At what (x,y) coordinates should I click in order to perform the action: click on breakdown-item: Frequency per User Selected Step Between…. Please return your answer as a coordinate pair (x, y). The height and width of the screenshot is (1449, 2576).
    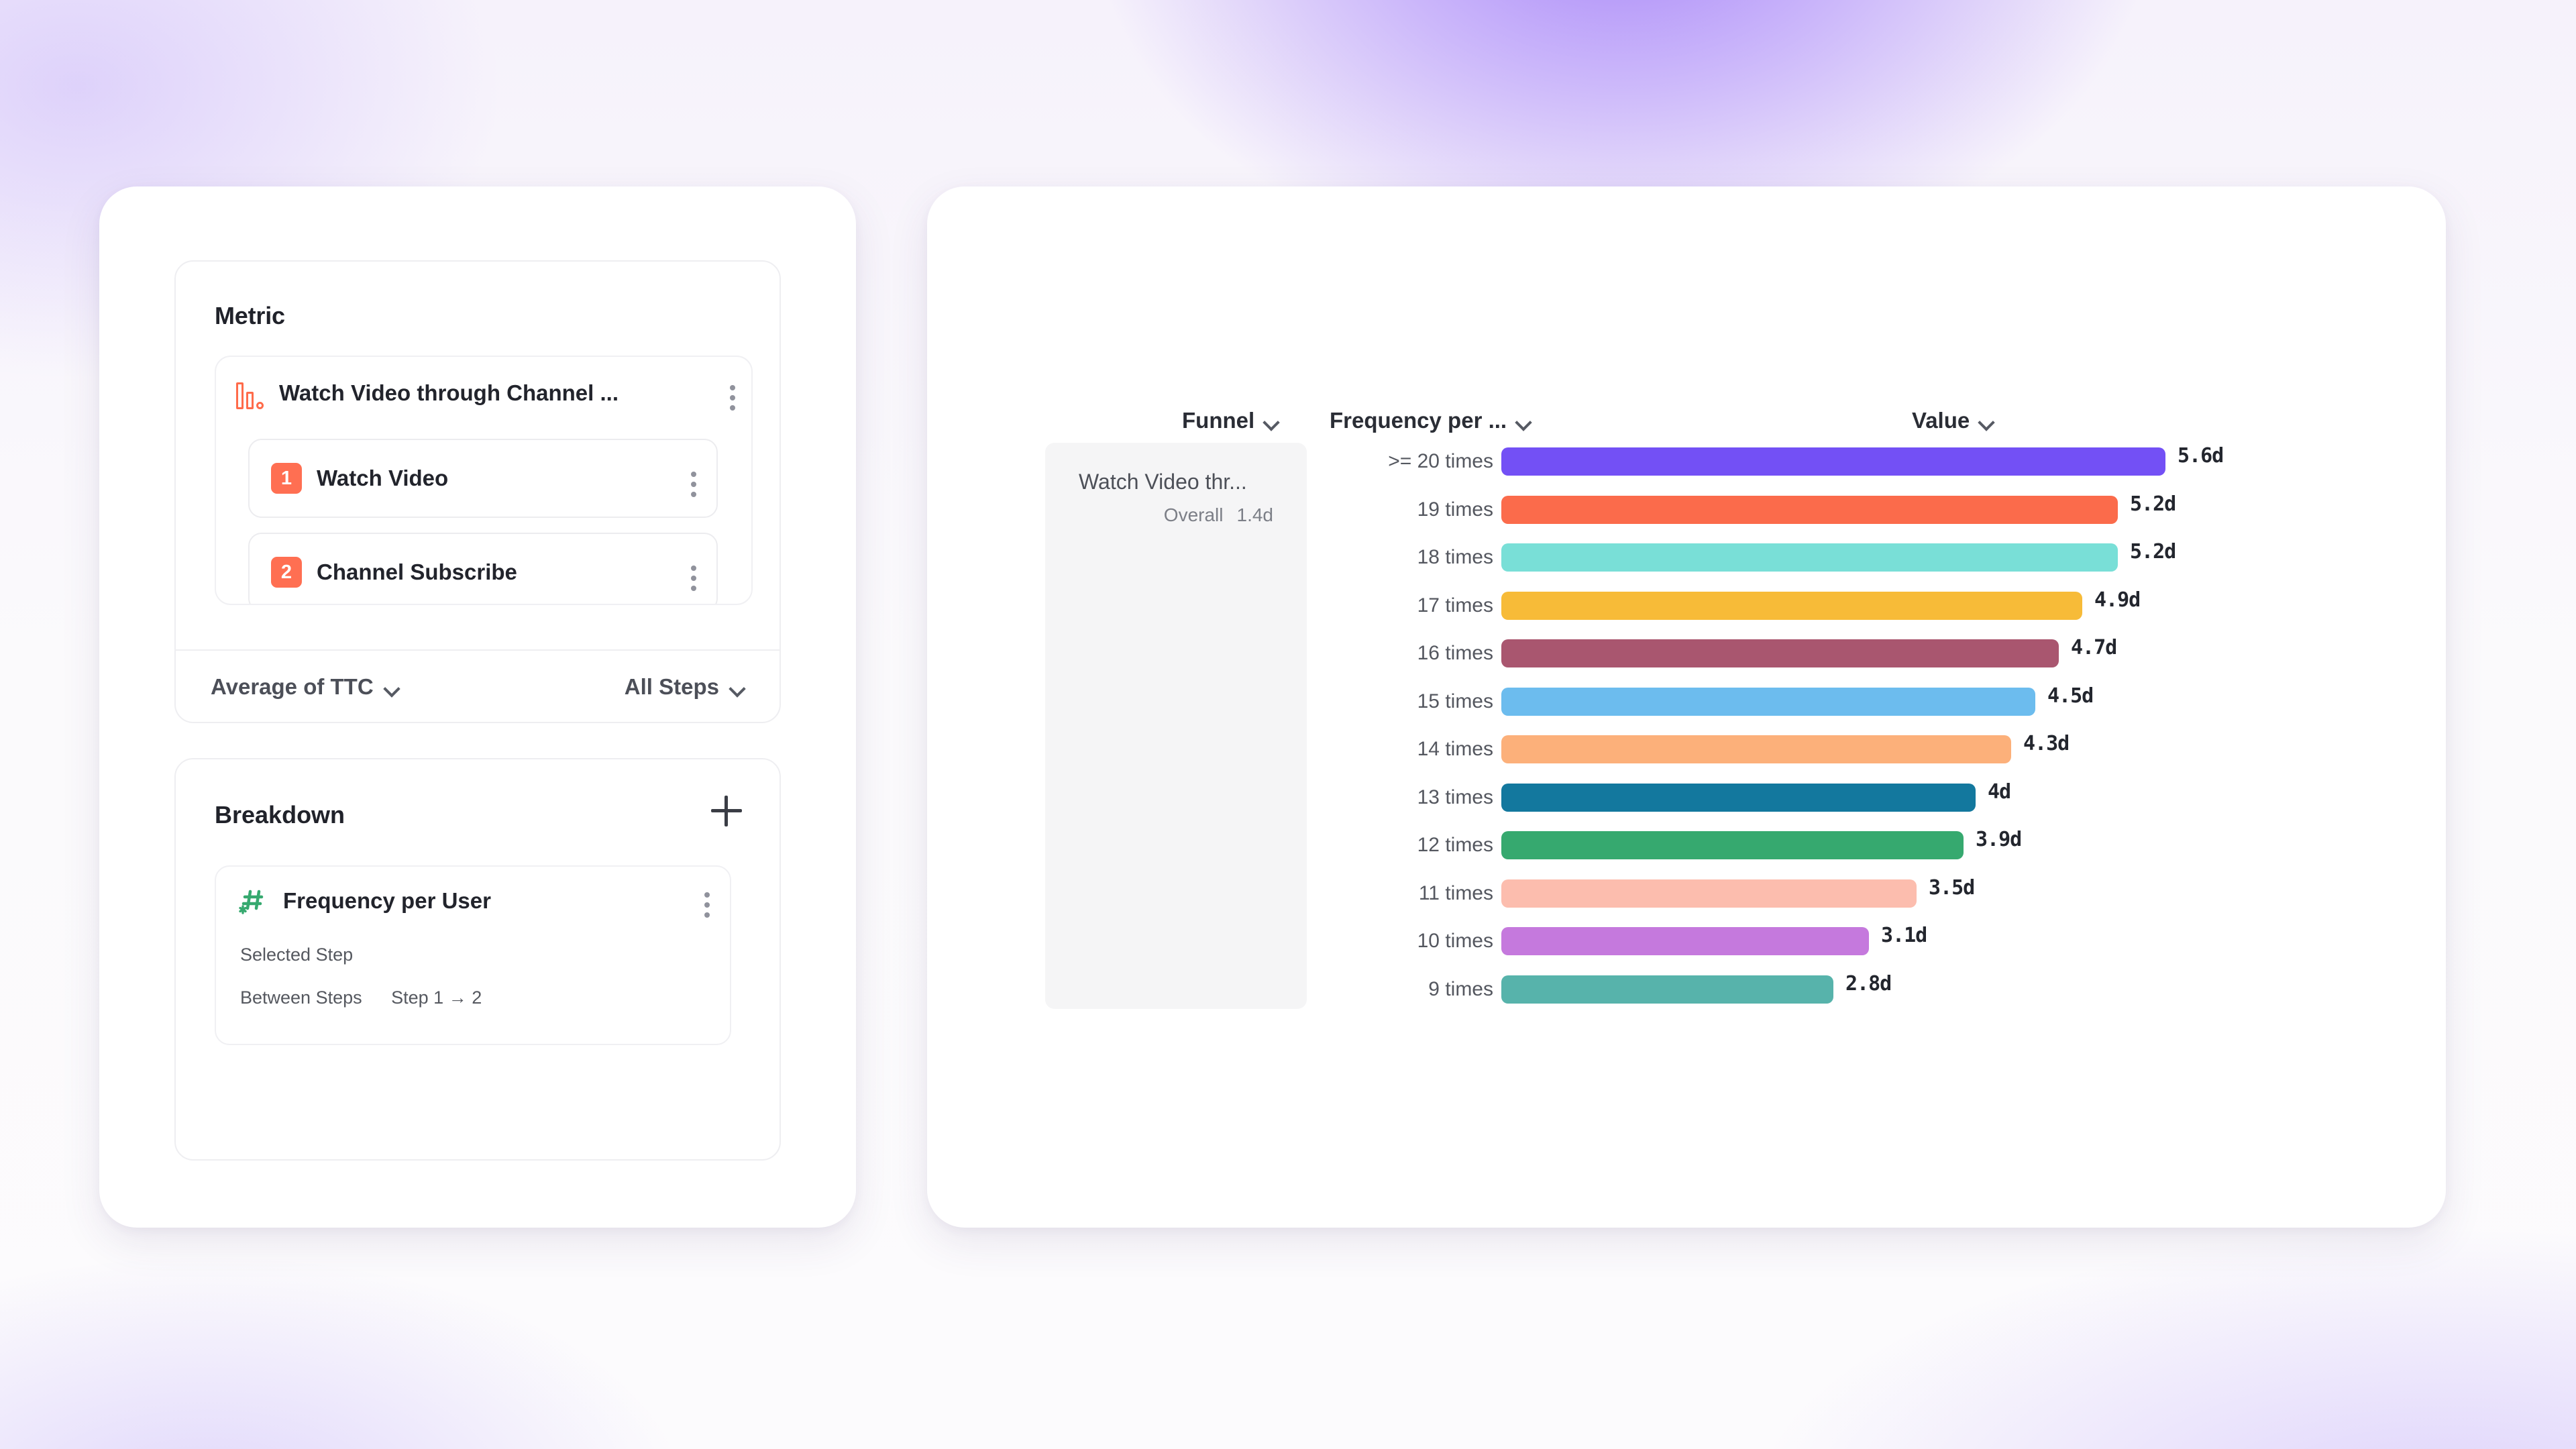
    Looking at the image, I should click on (473, 955).